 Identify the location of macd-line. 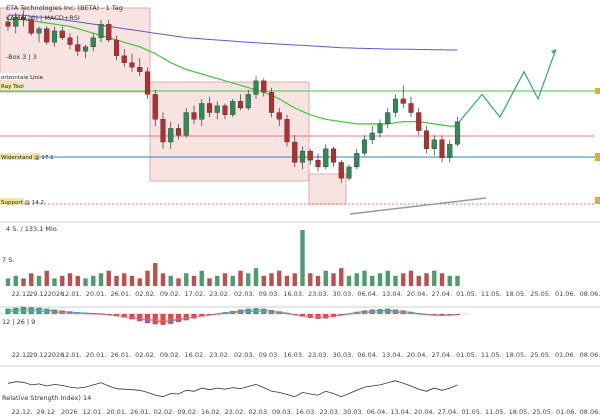
(232, 315).